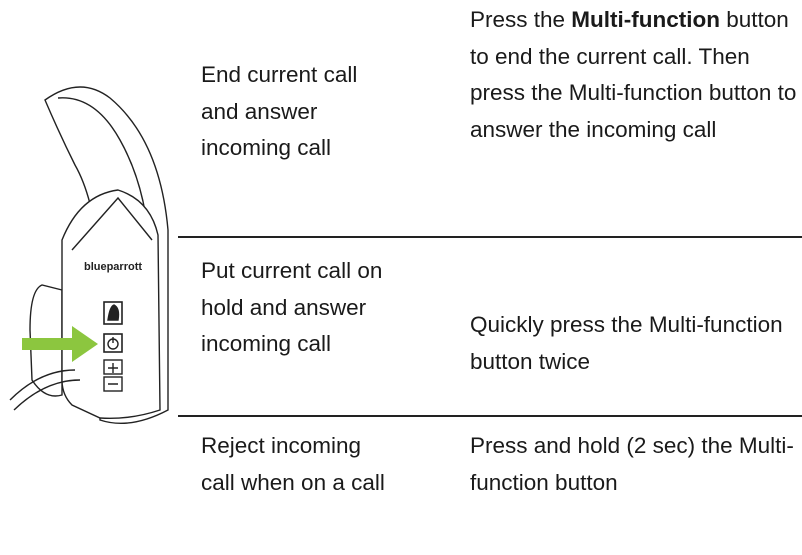  What do you see at coordinates (645, 19) in the screenshot?
I see `bold-text: Multi-function` at bounding box center [645, 19].